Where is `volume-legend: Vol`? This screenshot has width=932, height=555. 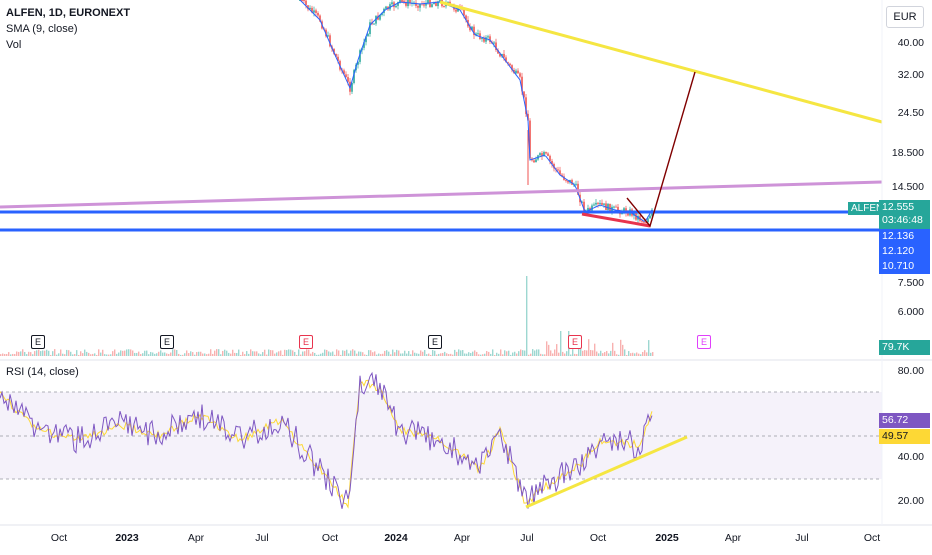 volume-legend: Vol is located at coordinates (14, 45).